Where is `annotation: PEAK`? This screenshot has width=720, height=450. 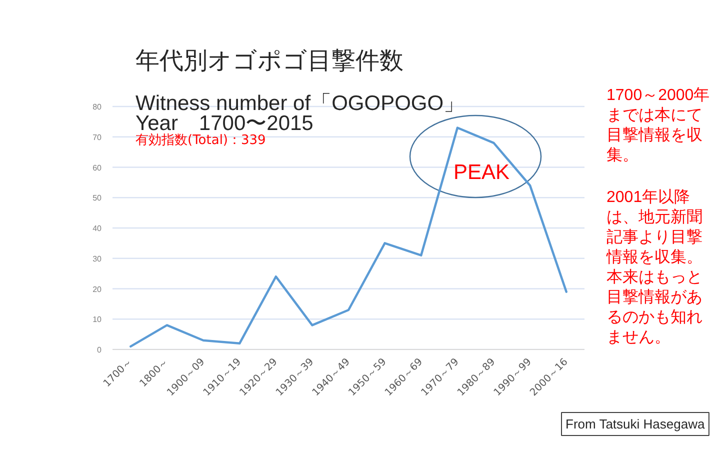
annotation: PEAK is located at coordinates (482, 172).